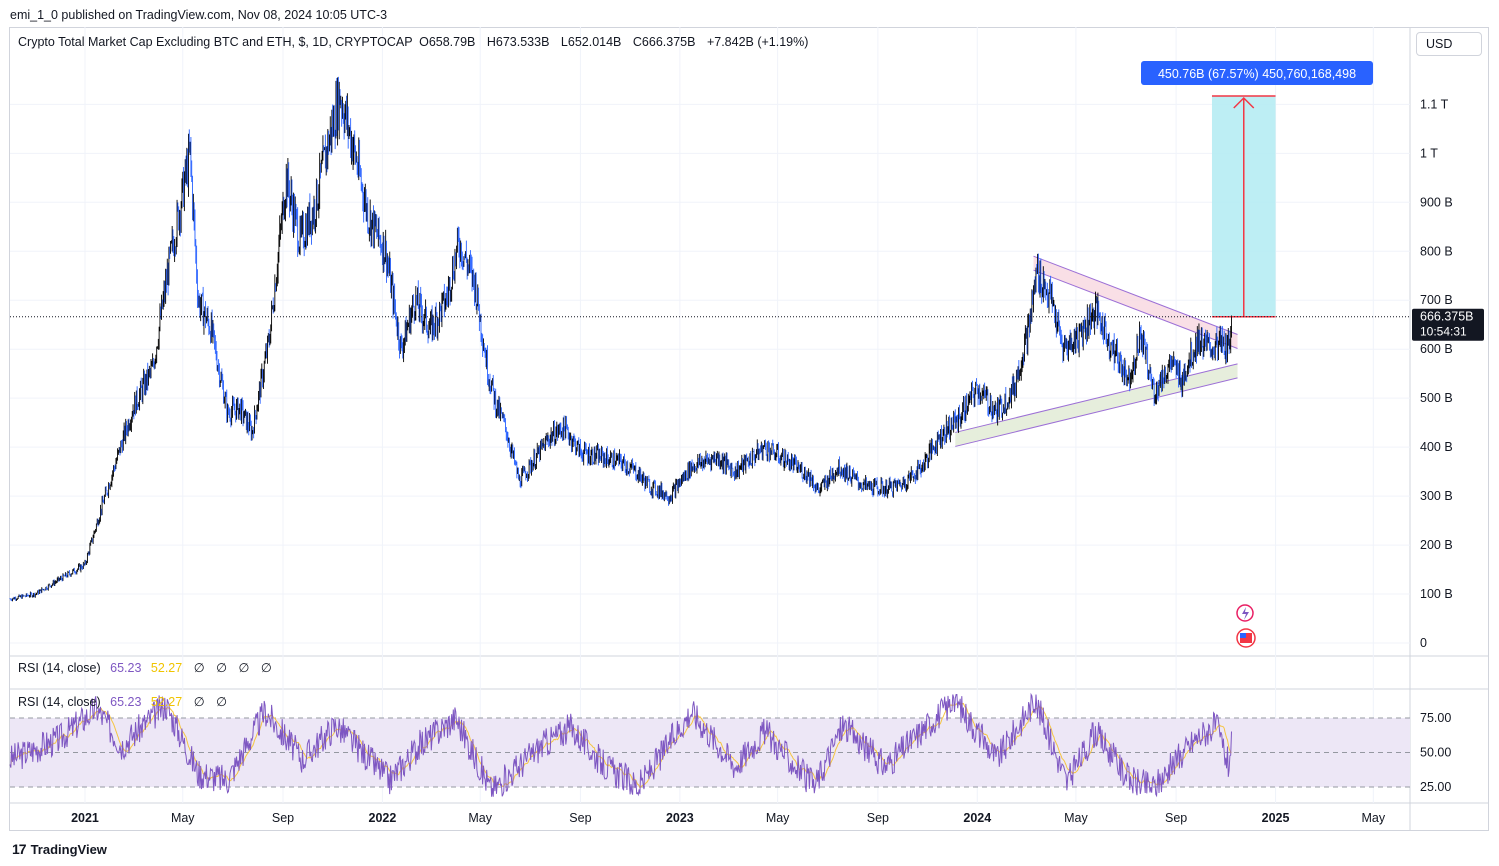 The width and height of the screenshot is (1499, 866). I want to click on rsi-tick-label: 50.00, so click(1435, 753).